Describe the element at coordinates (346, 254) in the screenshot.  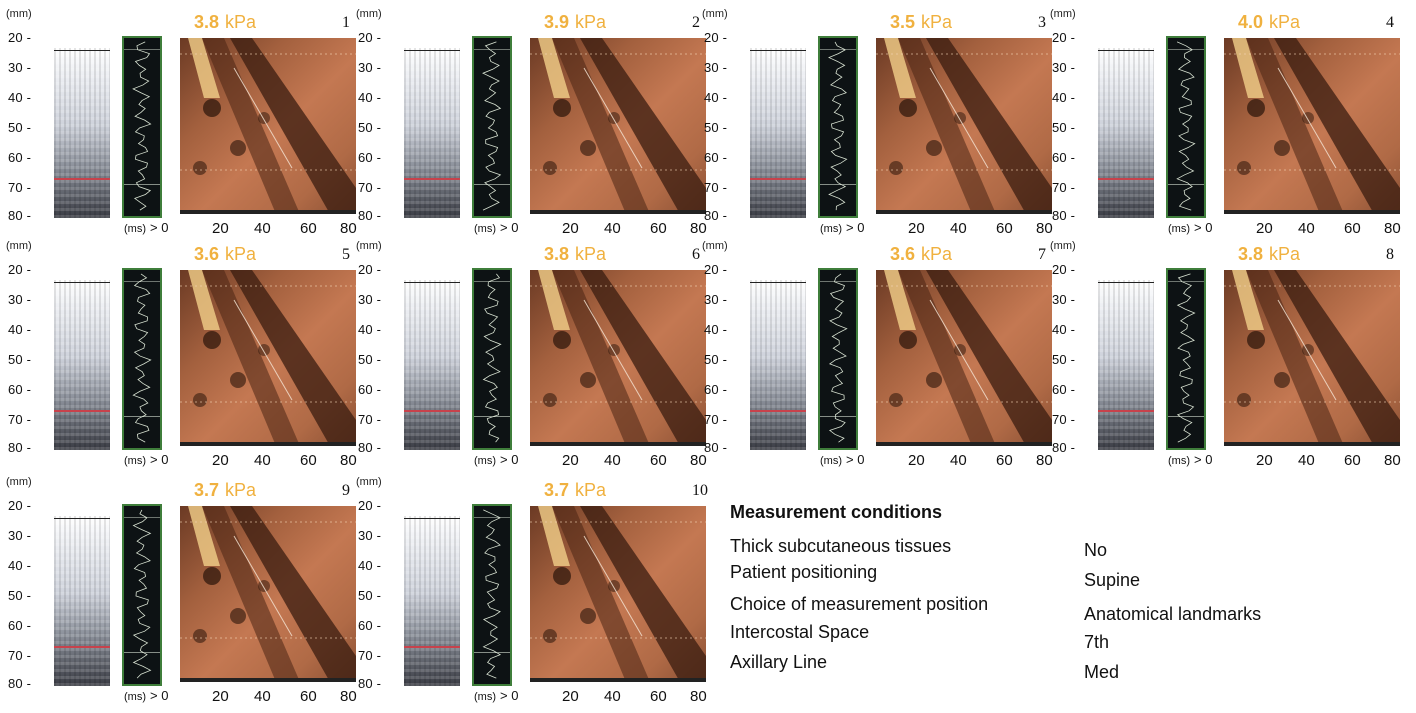
I see `panel-number: 5` at that location.